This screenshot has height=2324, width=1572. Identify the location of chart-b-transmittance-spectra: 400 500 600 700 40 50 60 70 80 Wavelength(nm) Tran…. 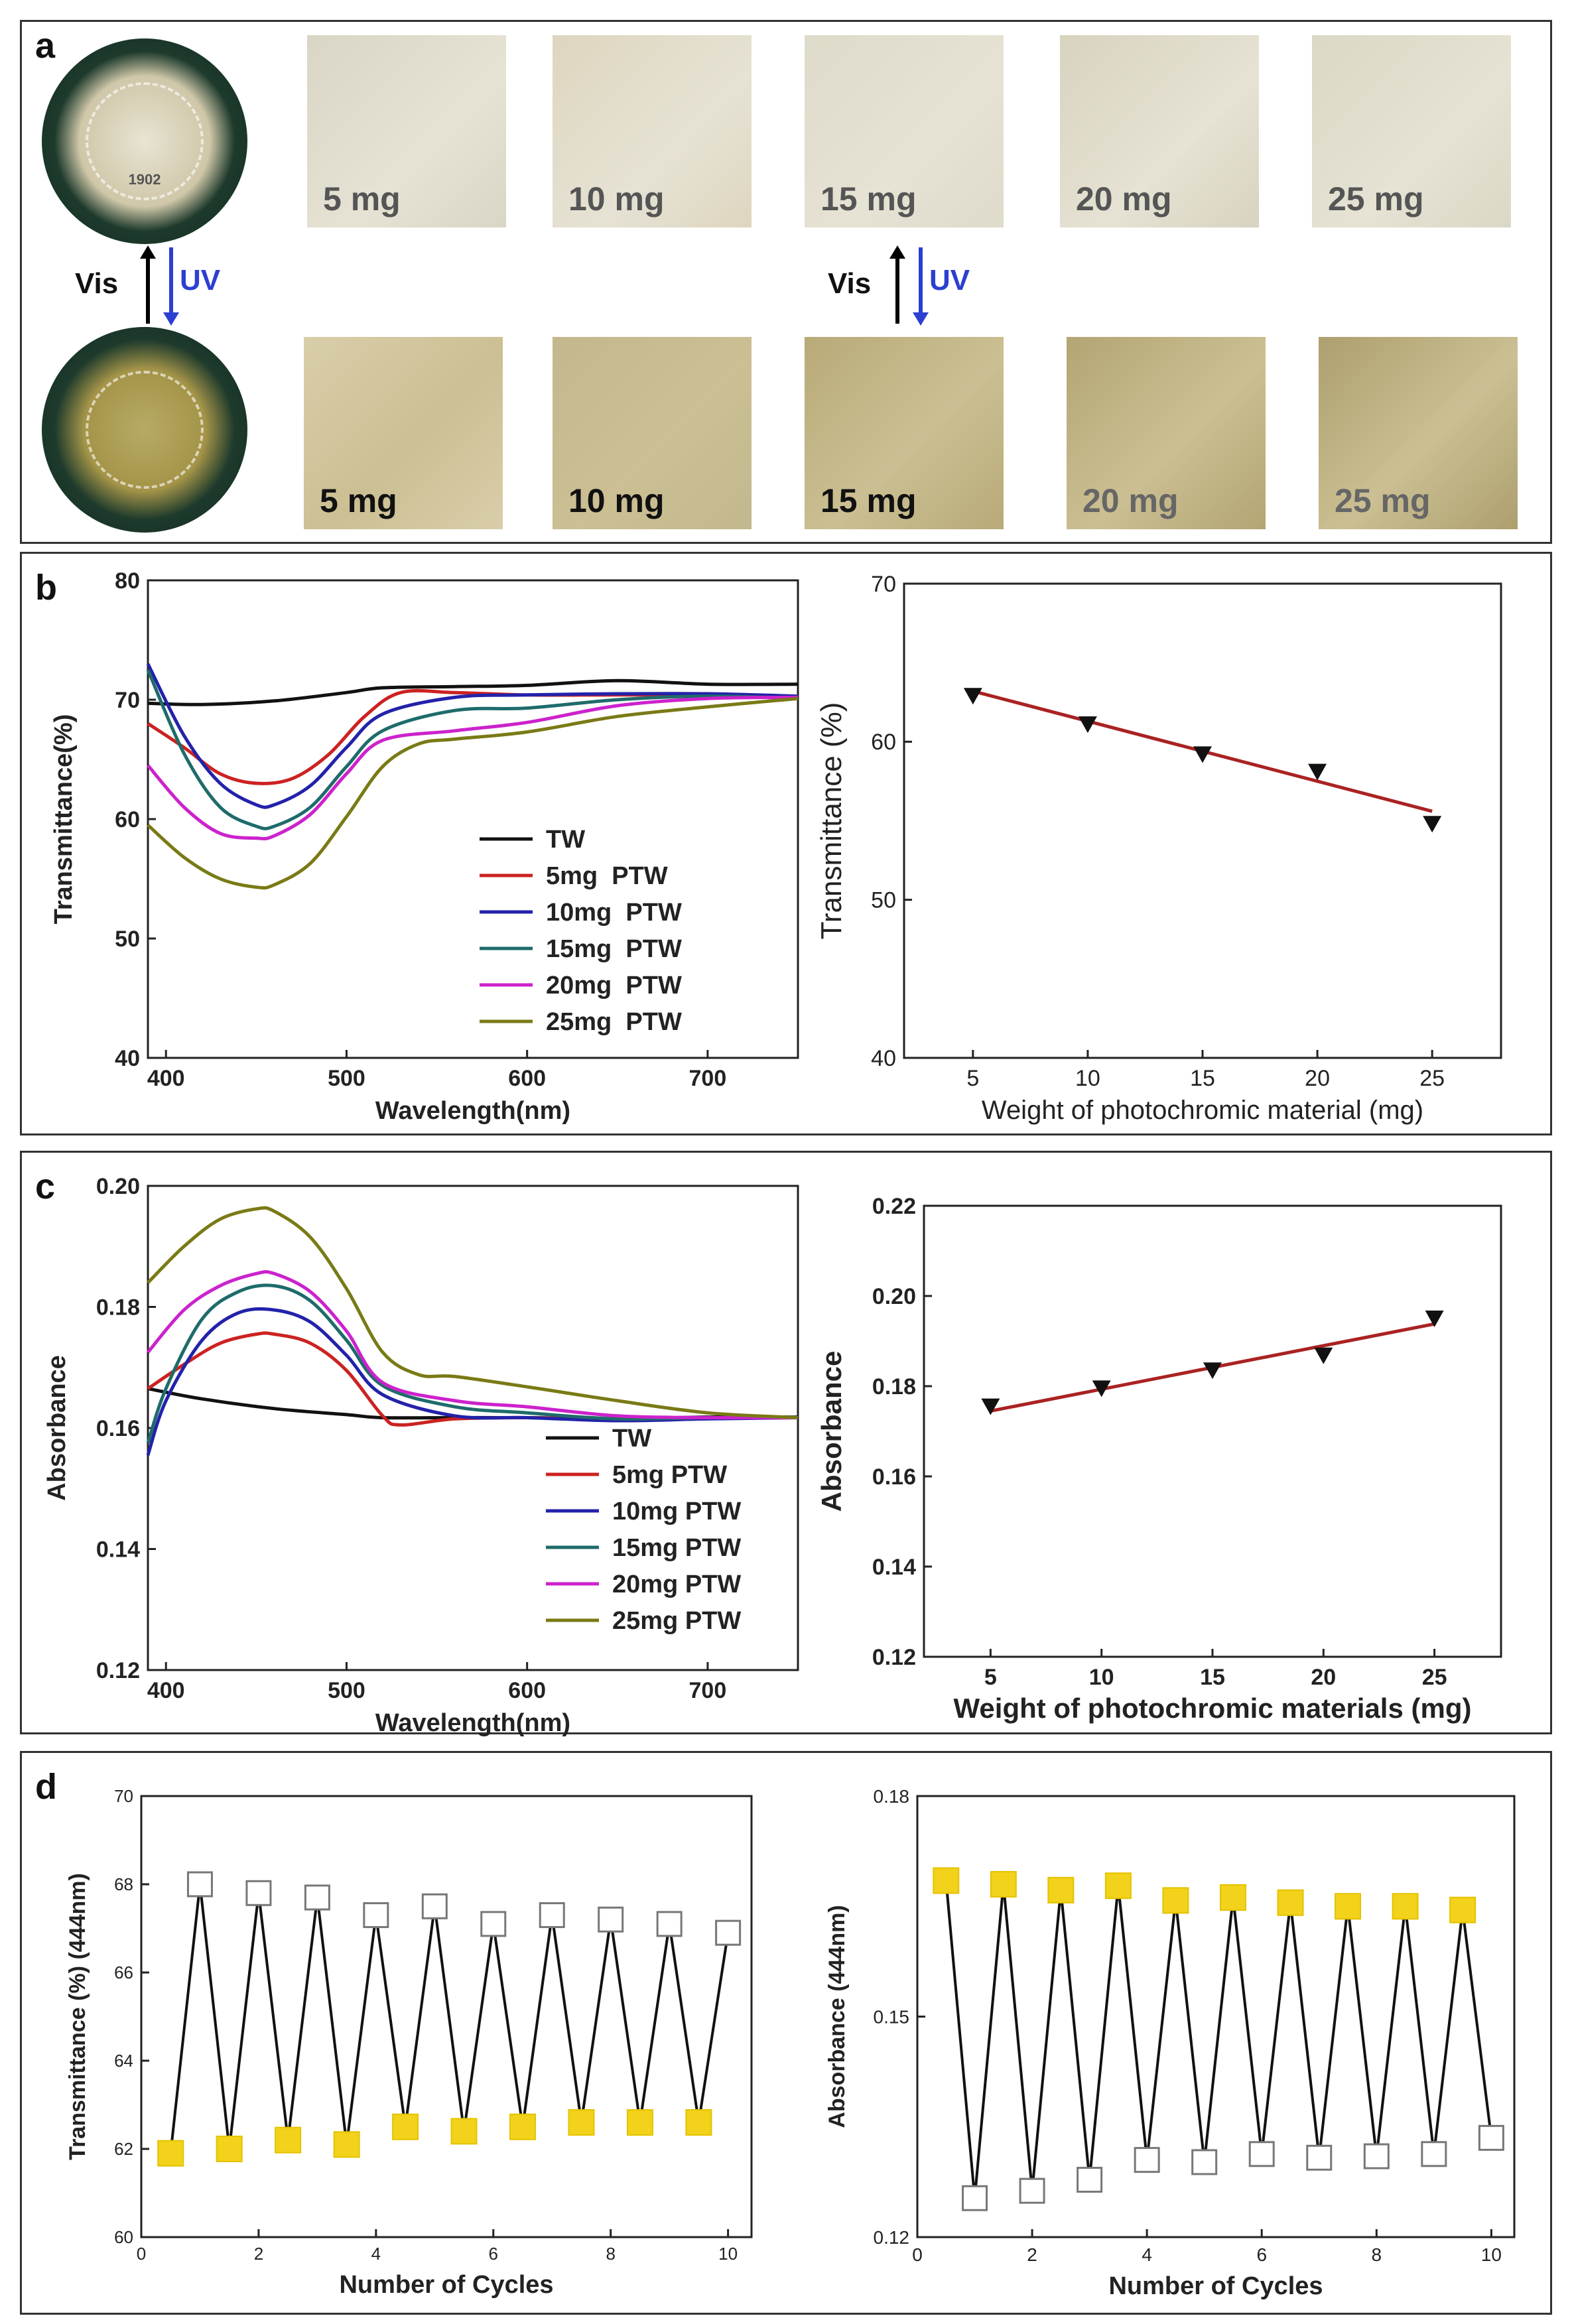
(424, 846).